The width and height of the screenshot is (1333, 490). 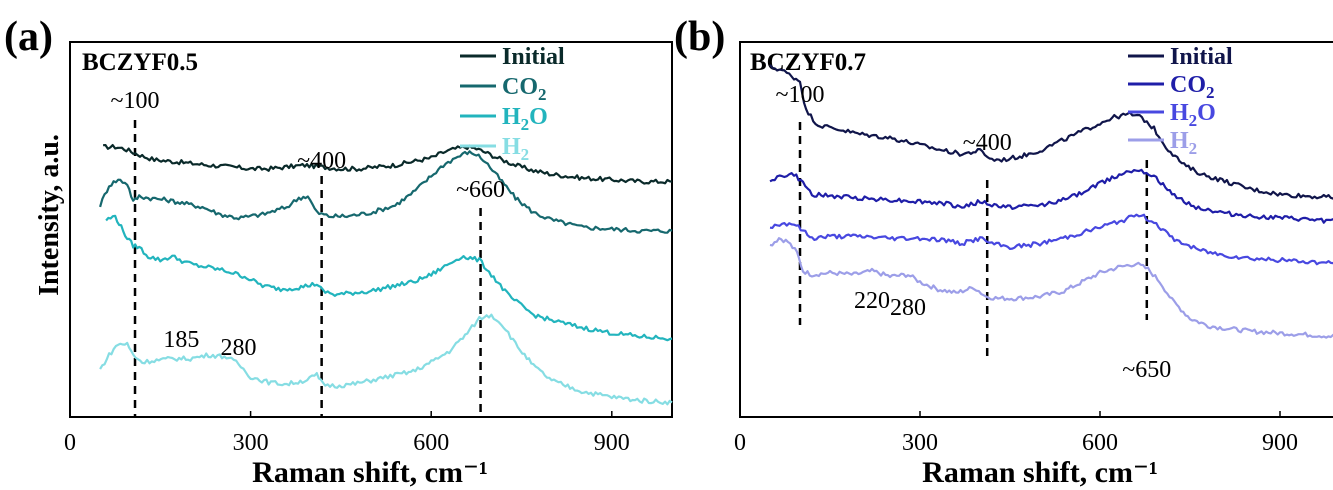 I want to click on panel-a-sample-label: BCZYF0.5, so click(x=140, y=62).